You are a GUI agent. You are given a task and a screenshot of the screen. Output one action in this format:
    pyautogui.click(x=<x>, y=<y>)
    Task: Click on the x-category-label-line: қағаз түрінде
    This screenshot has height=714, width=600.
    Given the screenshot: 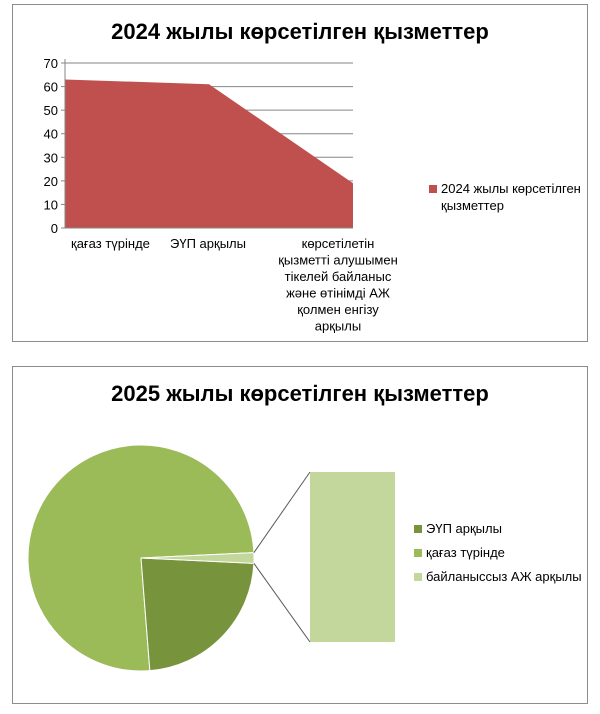 What is the action you would take?
    pyautogui.click(x=110, y=243)
    